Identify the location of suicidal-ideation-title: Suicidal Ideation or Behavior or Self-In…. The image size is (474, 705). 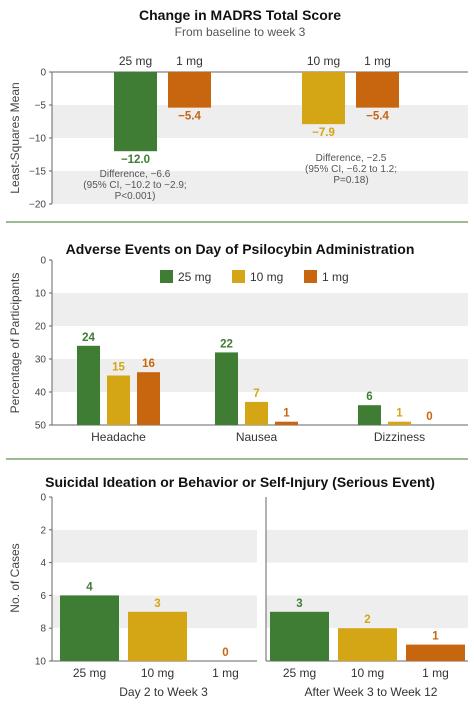
(240, 482).